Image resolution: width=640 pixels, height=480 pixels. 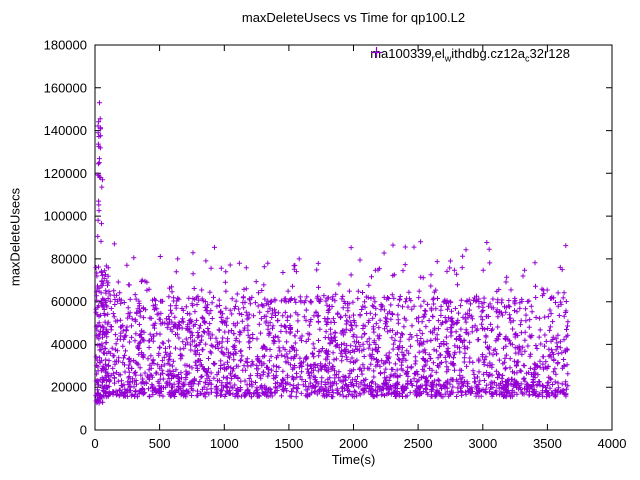 I want to click on svg-text: 40000, so click(x=69, y=344).